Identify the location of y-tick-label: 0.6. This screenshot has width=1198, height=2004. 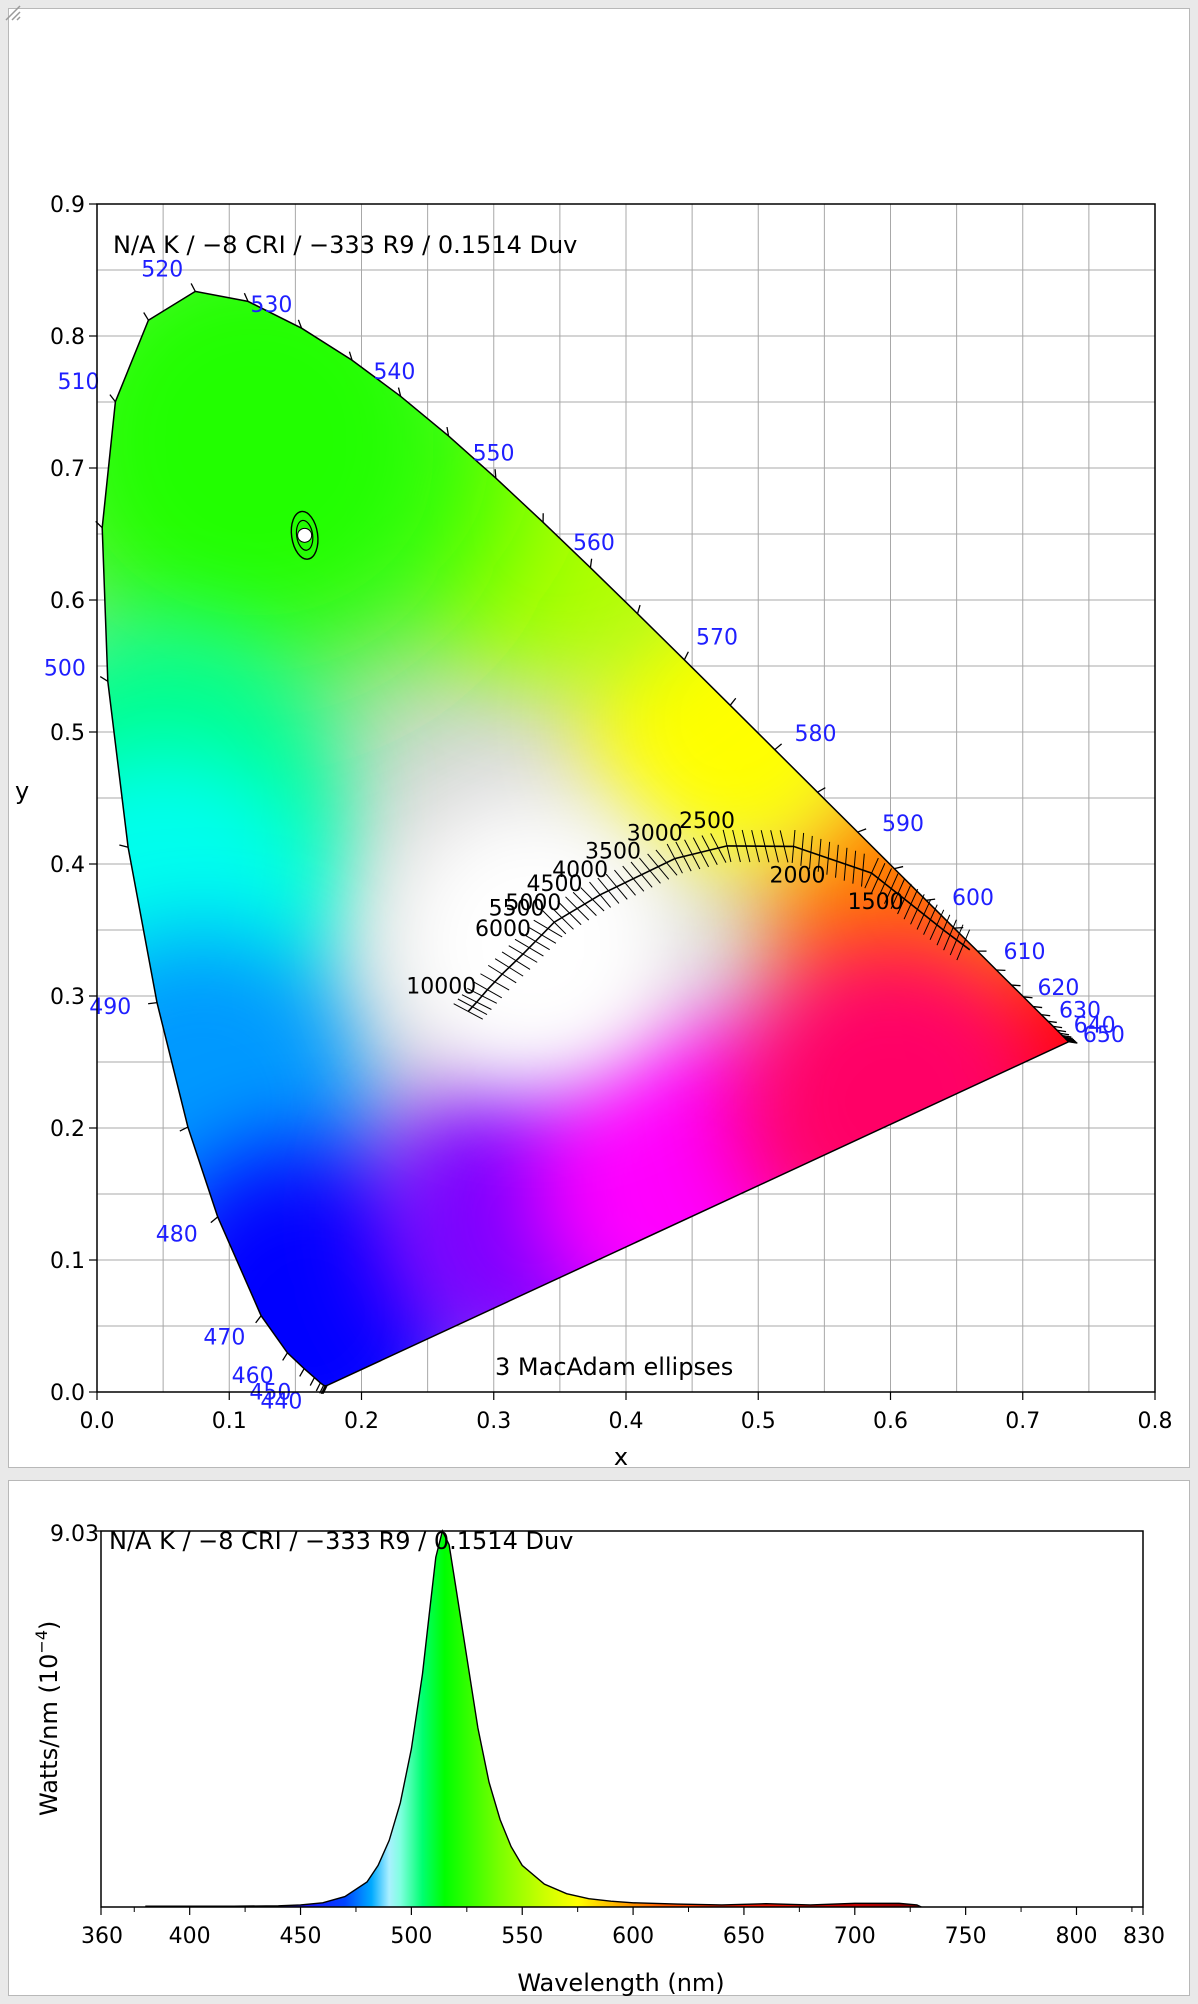
(67, 601).